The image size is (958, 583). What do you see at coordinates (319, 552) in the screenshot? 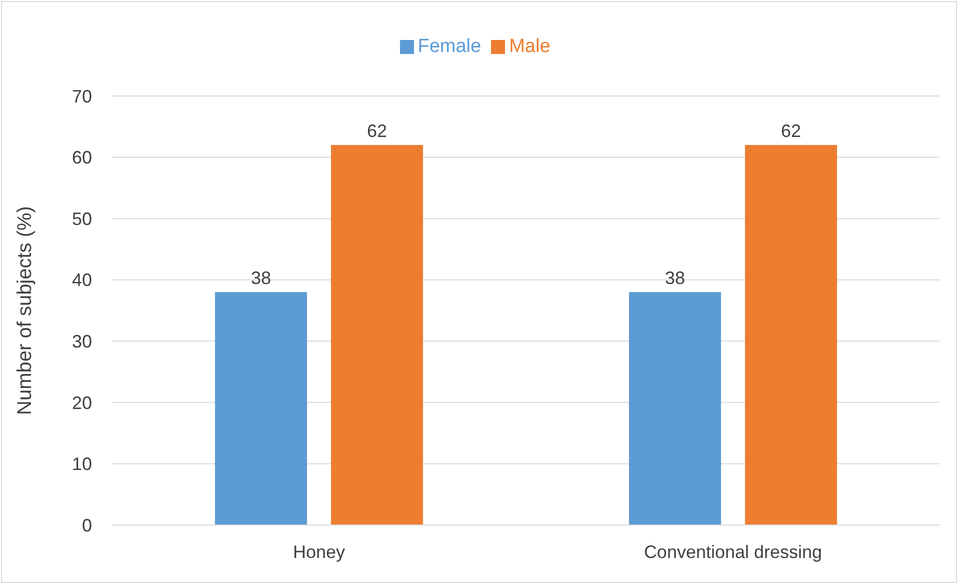
I see `x-tick-label: Honey` at bounding box center [319, 552].